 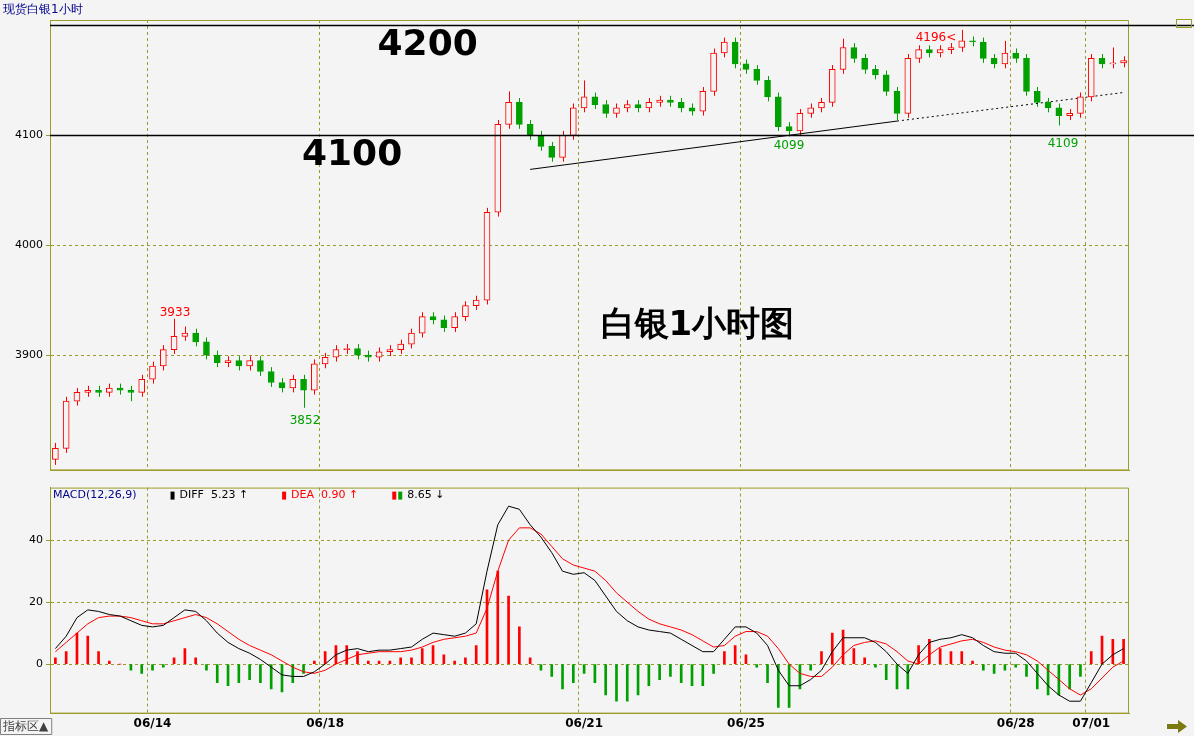 What do you see at coordinates (427, 42) in the screenshot?
I see `ref-line-label: 4200` at bounding box center [427, 42].